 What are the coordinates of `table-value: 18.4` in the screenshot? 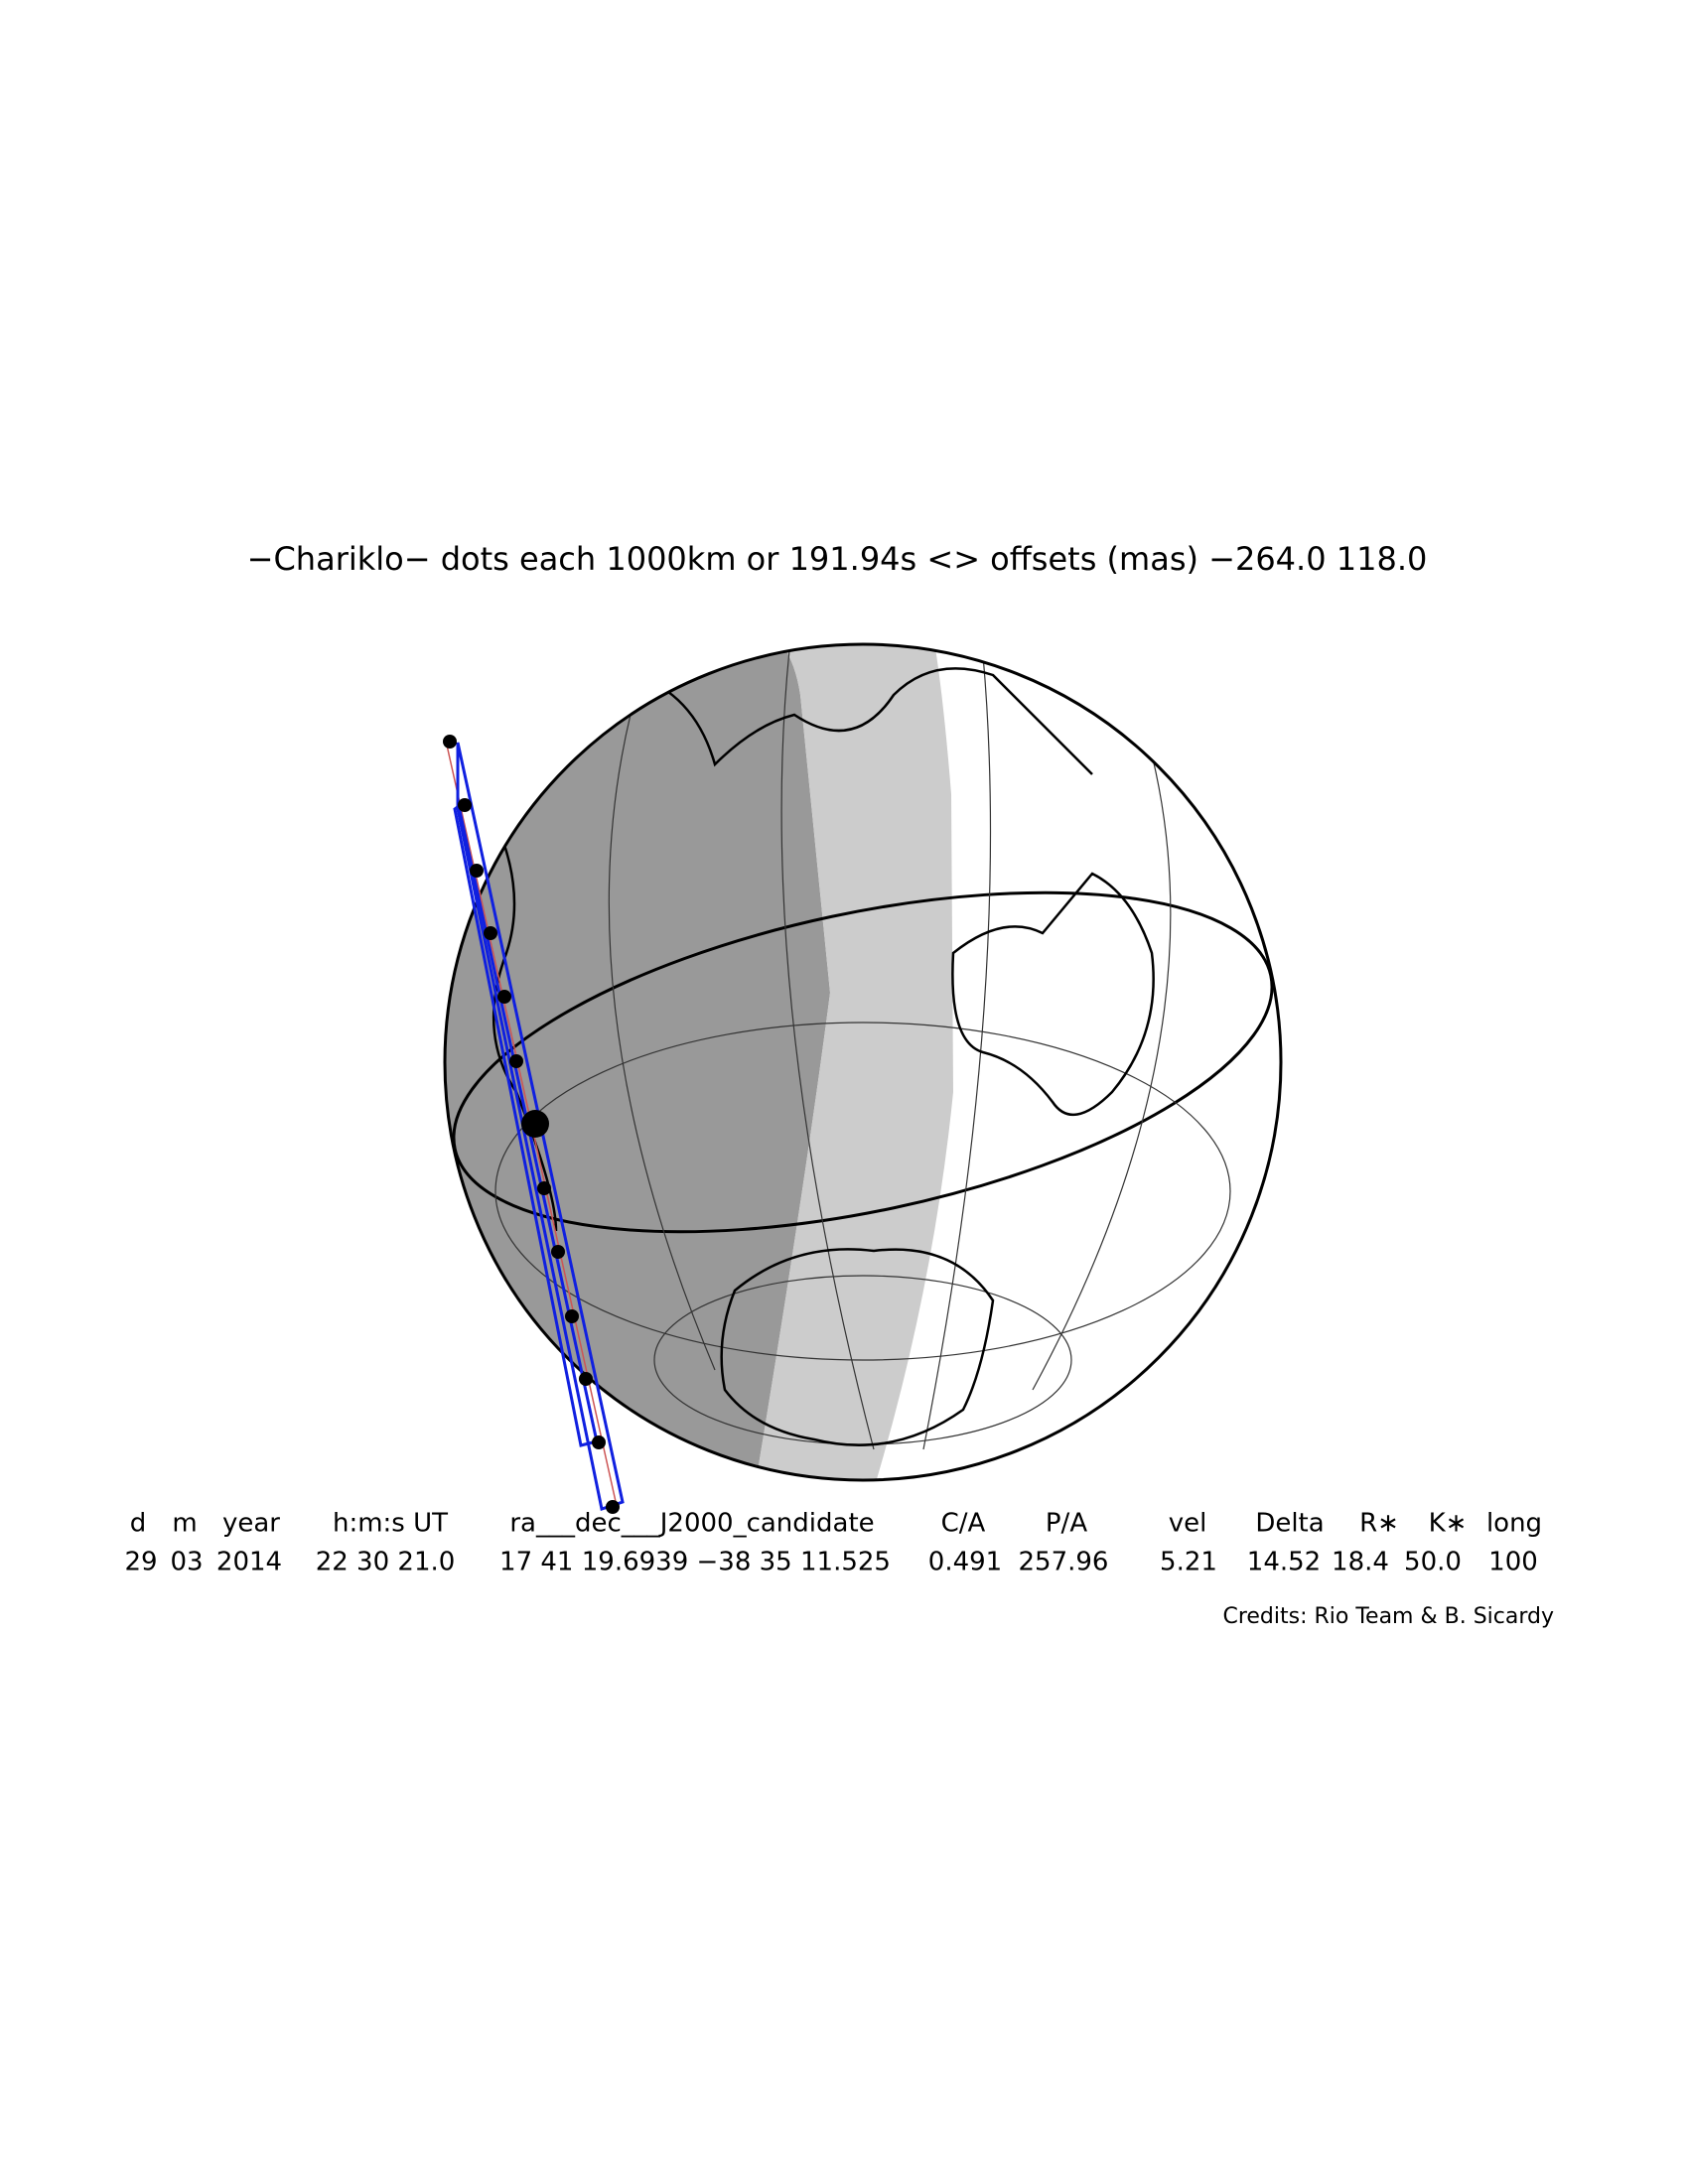 It's located at (1360, 1562).